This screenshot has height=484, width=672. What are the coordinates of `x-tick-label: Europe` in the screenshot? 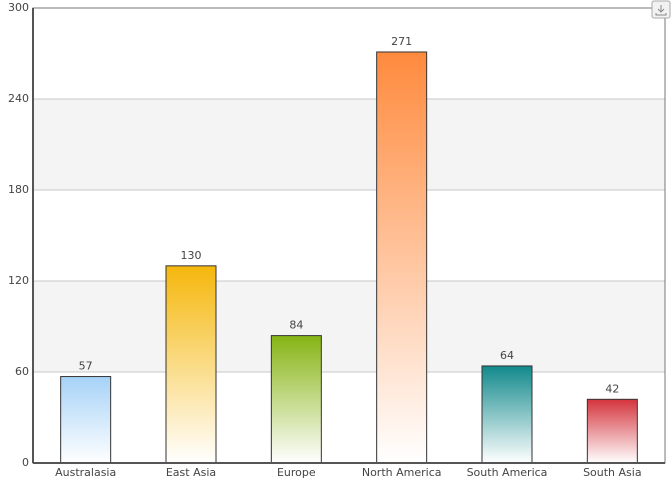 It's located at (296, 472).